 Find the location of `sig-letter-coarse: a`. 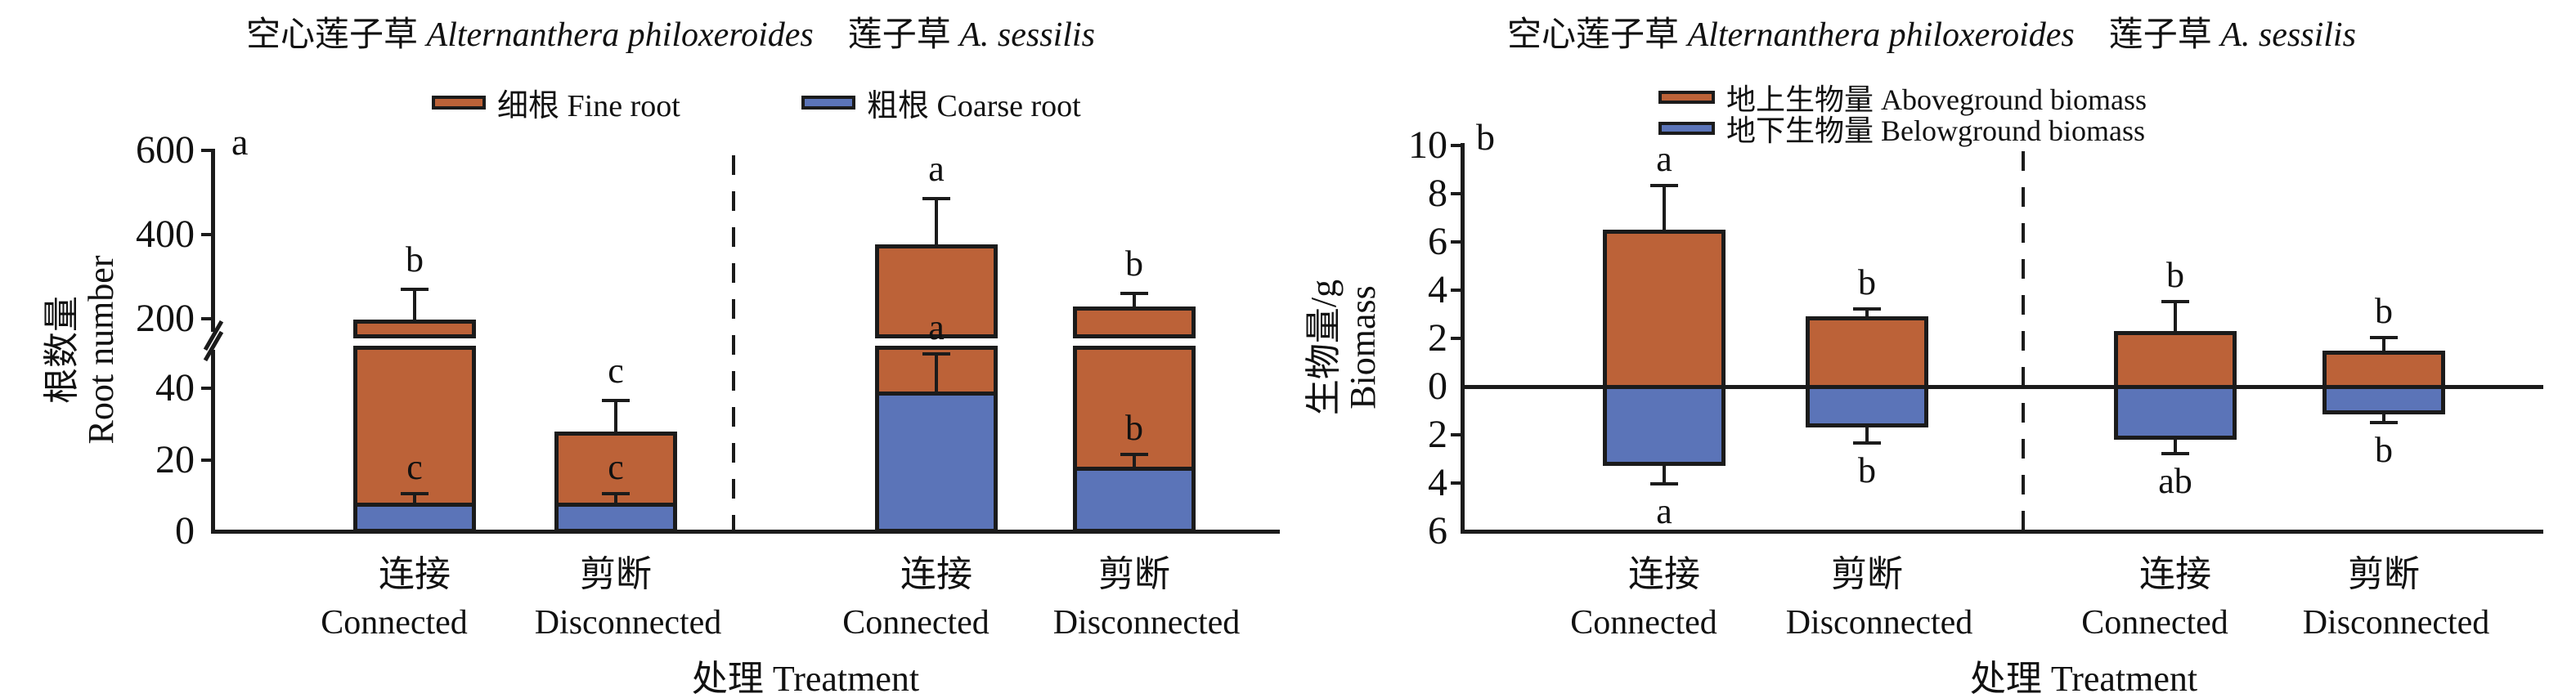

sig-letter-coarse: a is located at coordinates (936, 327).